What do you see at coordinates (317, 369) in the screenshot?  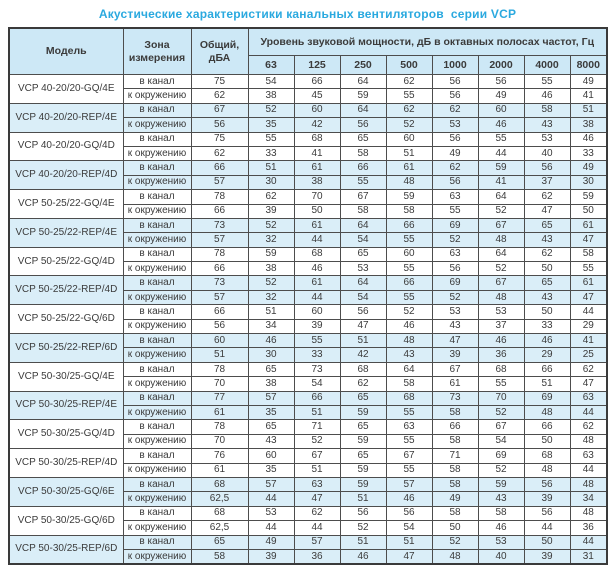 I see `level-cell: 73` at bounding box center [317, 369].